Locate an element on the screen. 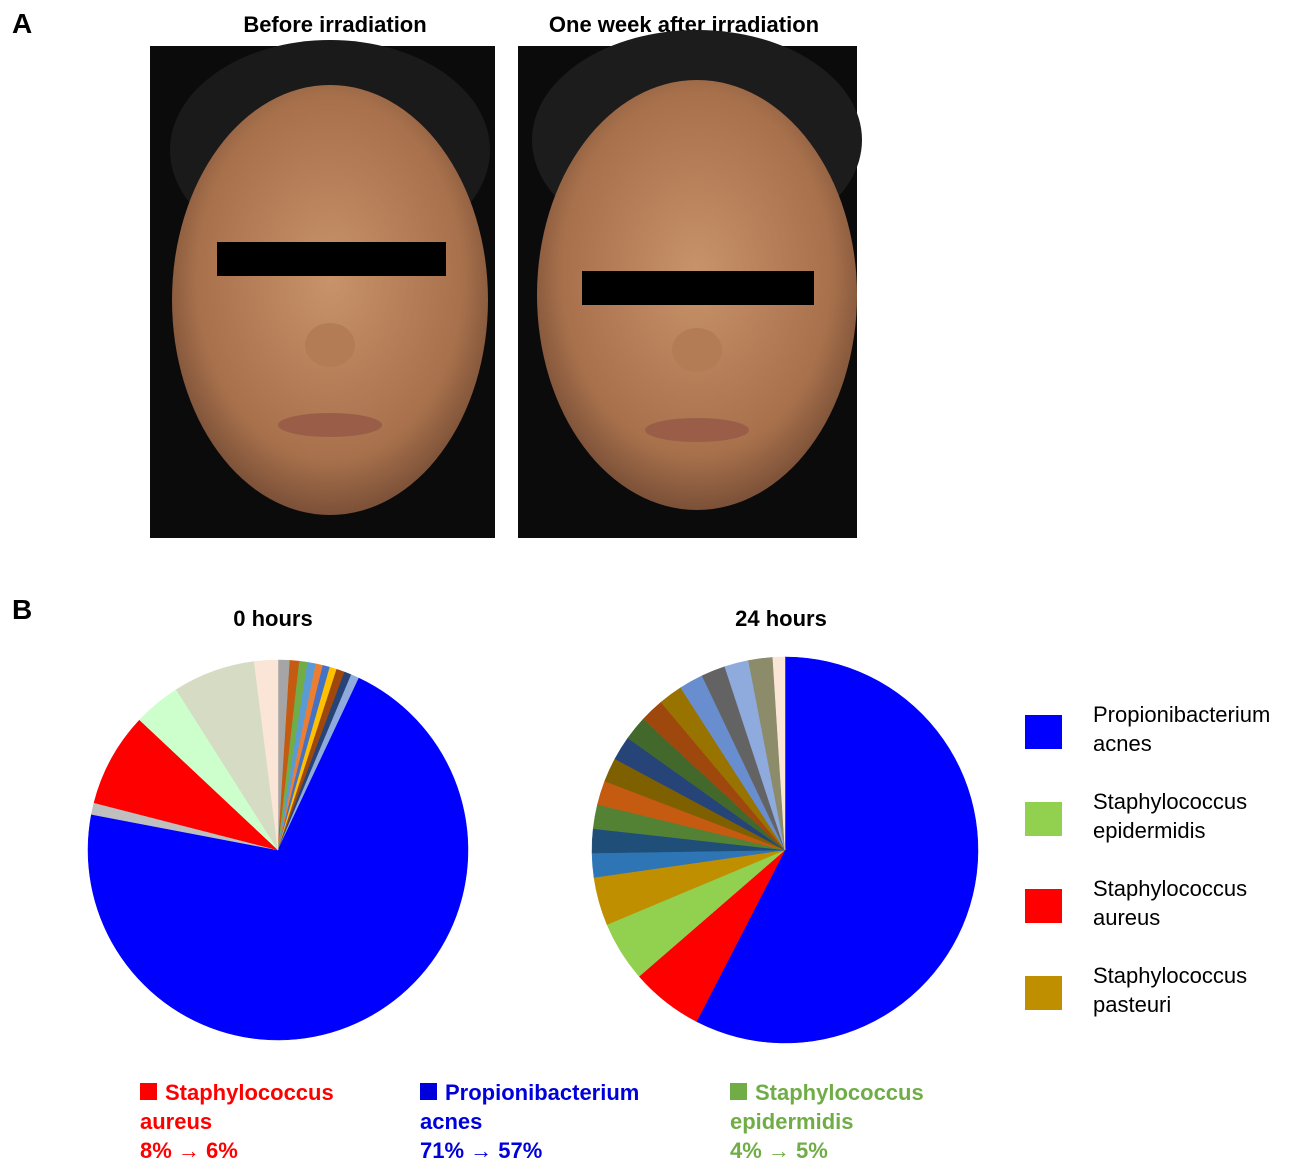  legend-label: Propionibacterium acnes is located at coordinates (1182, 729).